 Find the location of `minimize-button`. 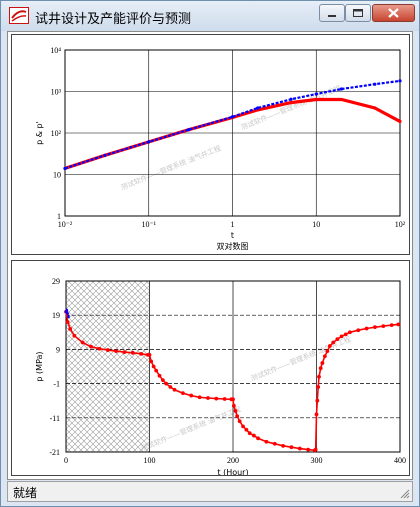

minimize-button is located at coordinates (332, 13).